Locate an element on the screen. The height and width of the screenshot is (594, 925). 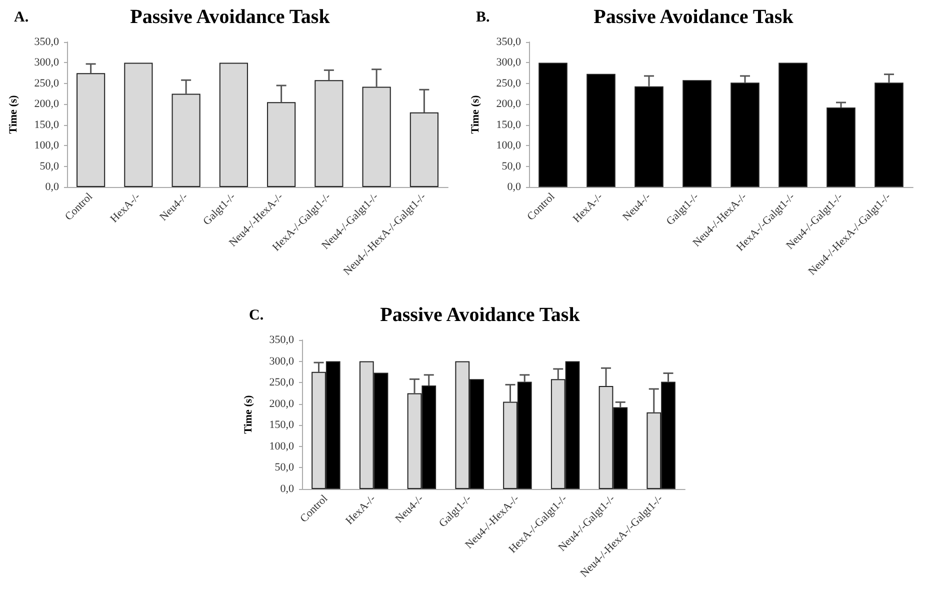
text: A. is located at coordinates (21, 18).